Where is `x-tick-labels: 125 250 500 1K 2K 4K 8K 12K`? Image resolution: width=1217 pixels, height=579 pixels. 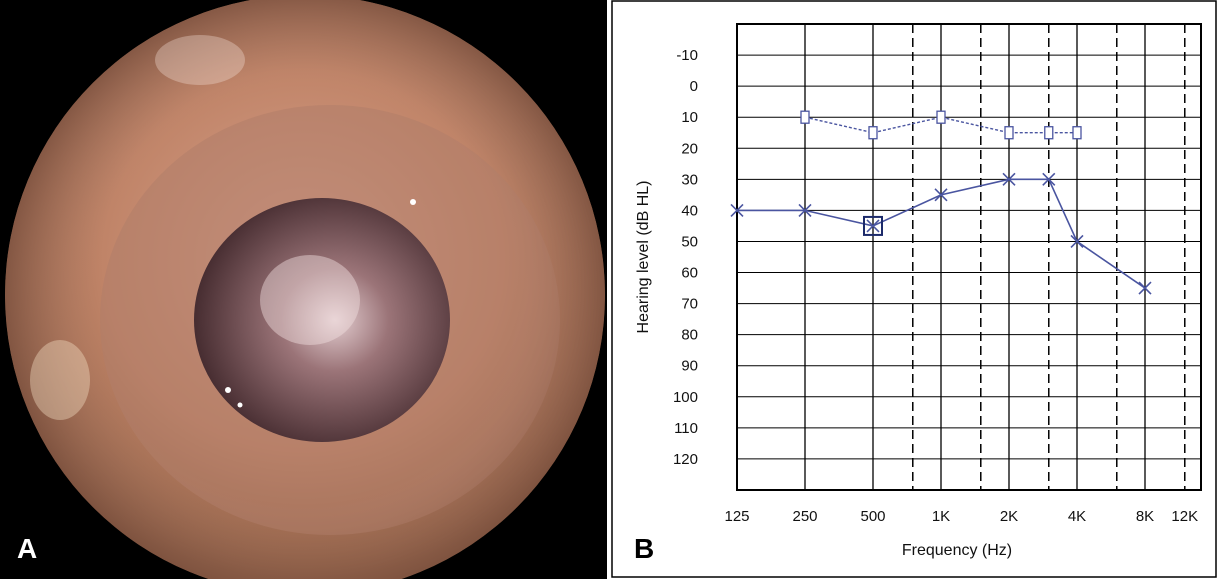
x-tick-labels: 125 250 500 1K 2K 4K 8K 12K is located at coordinates (961, 516).